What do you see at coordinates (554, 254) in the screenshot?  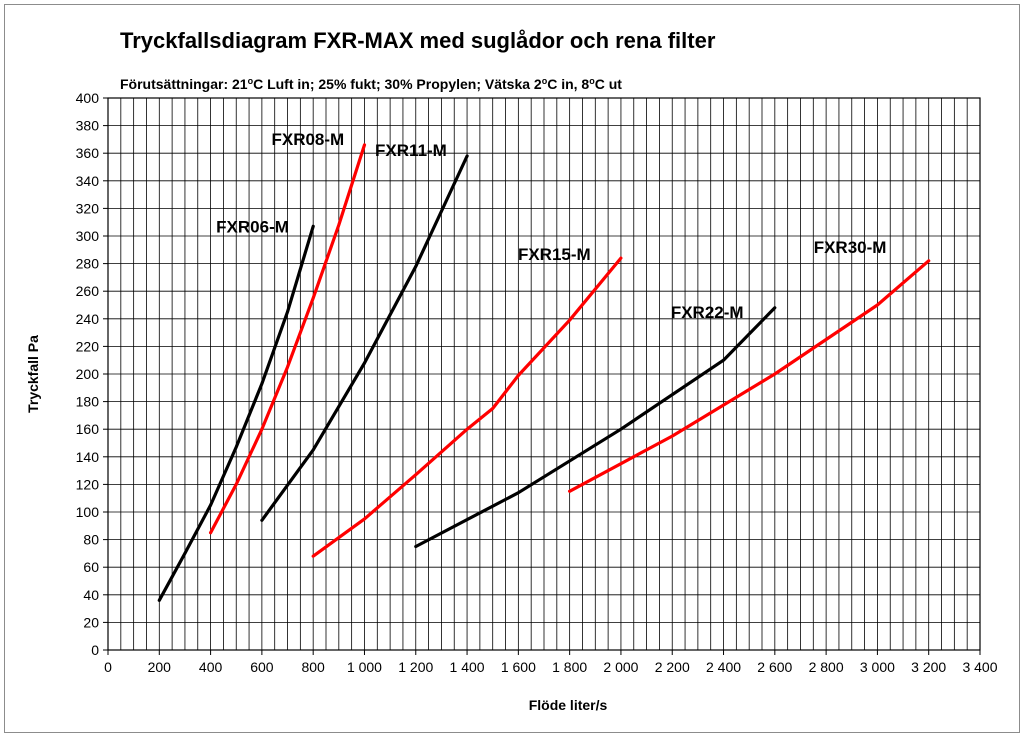 I see `series-label: FXR15-M` at bounding box center [554, 254].